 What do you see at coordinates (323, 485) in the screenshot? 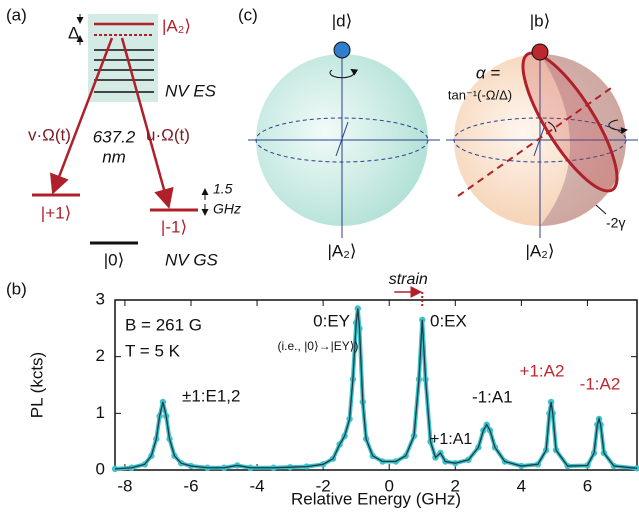
I see `x-tick-label: -2` at bounding box center [323, 485].